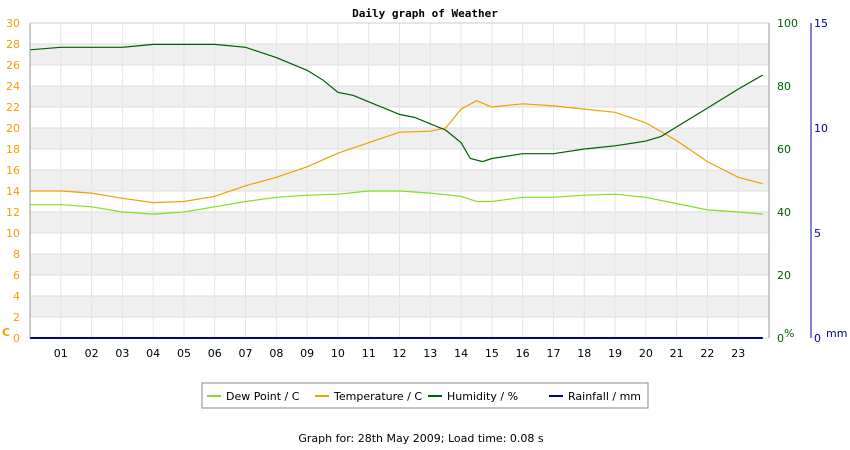  Describe the element at coordinates (615, 353) in the screenshot. I see `x-tick-label: 19` at that location.